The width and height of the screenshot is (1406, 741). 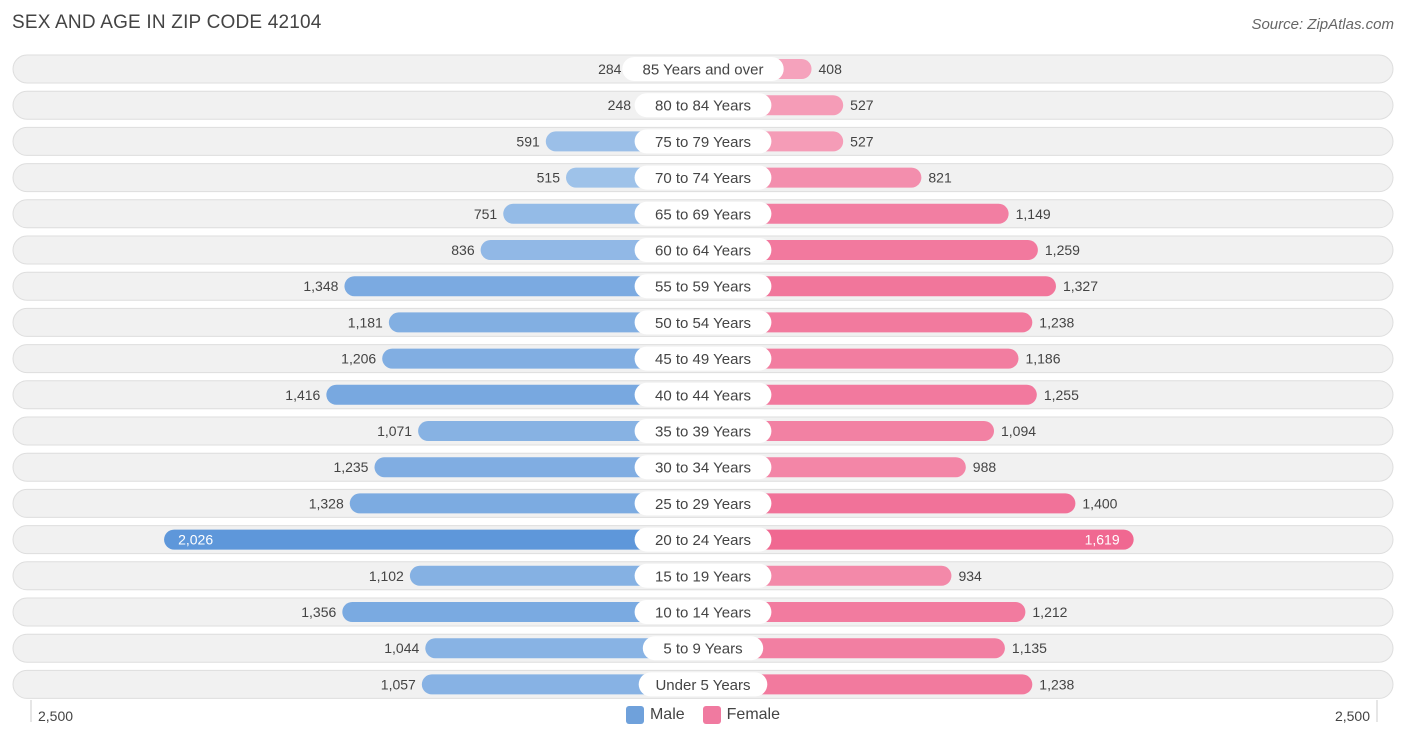 What do you see at coordinates (528, 141) in the screenshot?
I see `male-value-label: 591` at bounding box center [528, 141].